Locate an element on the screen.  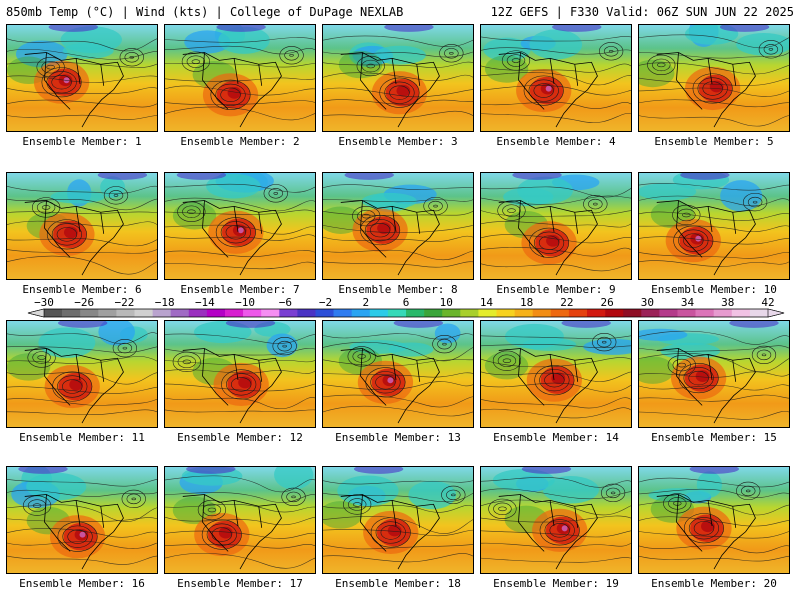
colorbar-tick-label: 38 is located at coordinates (727, 302).